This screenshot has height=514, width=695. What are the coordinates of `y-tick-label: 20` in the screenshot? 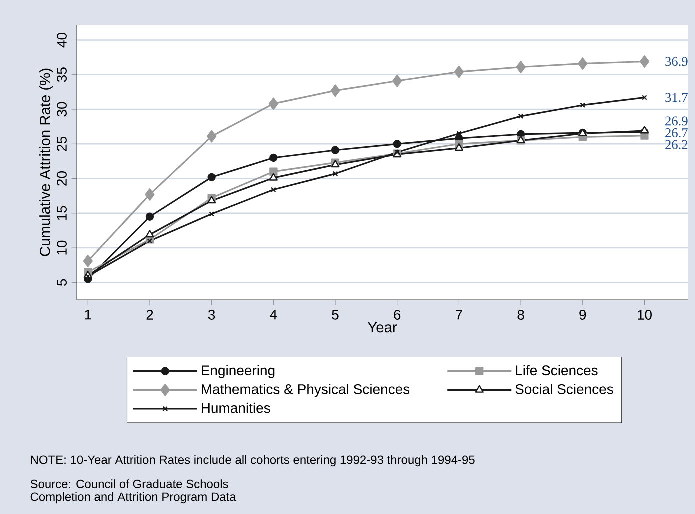 It's located at (62, 179).